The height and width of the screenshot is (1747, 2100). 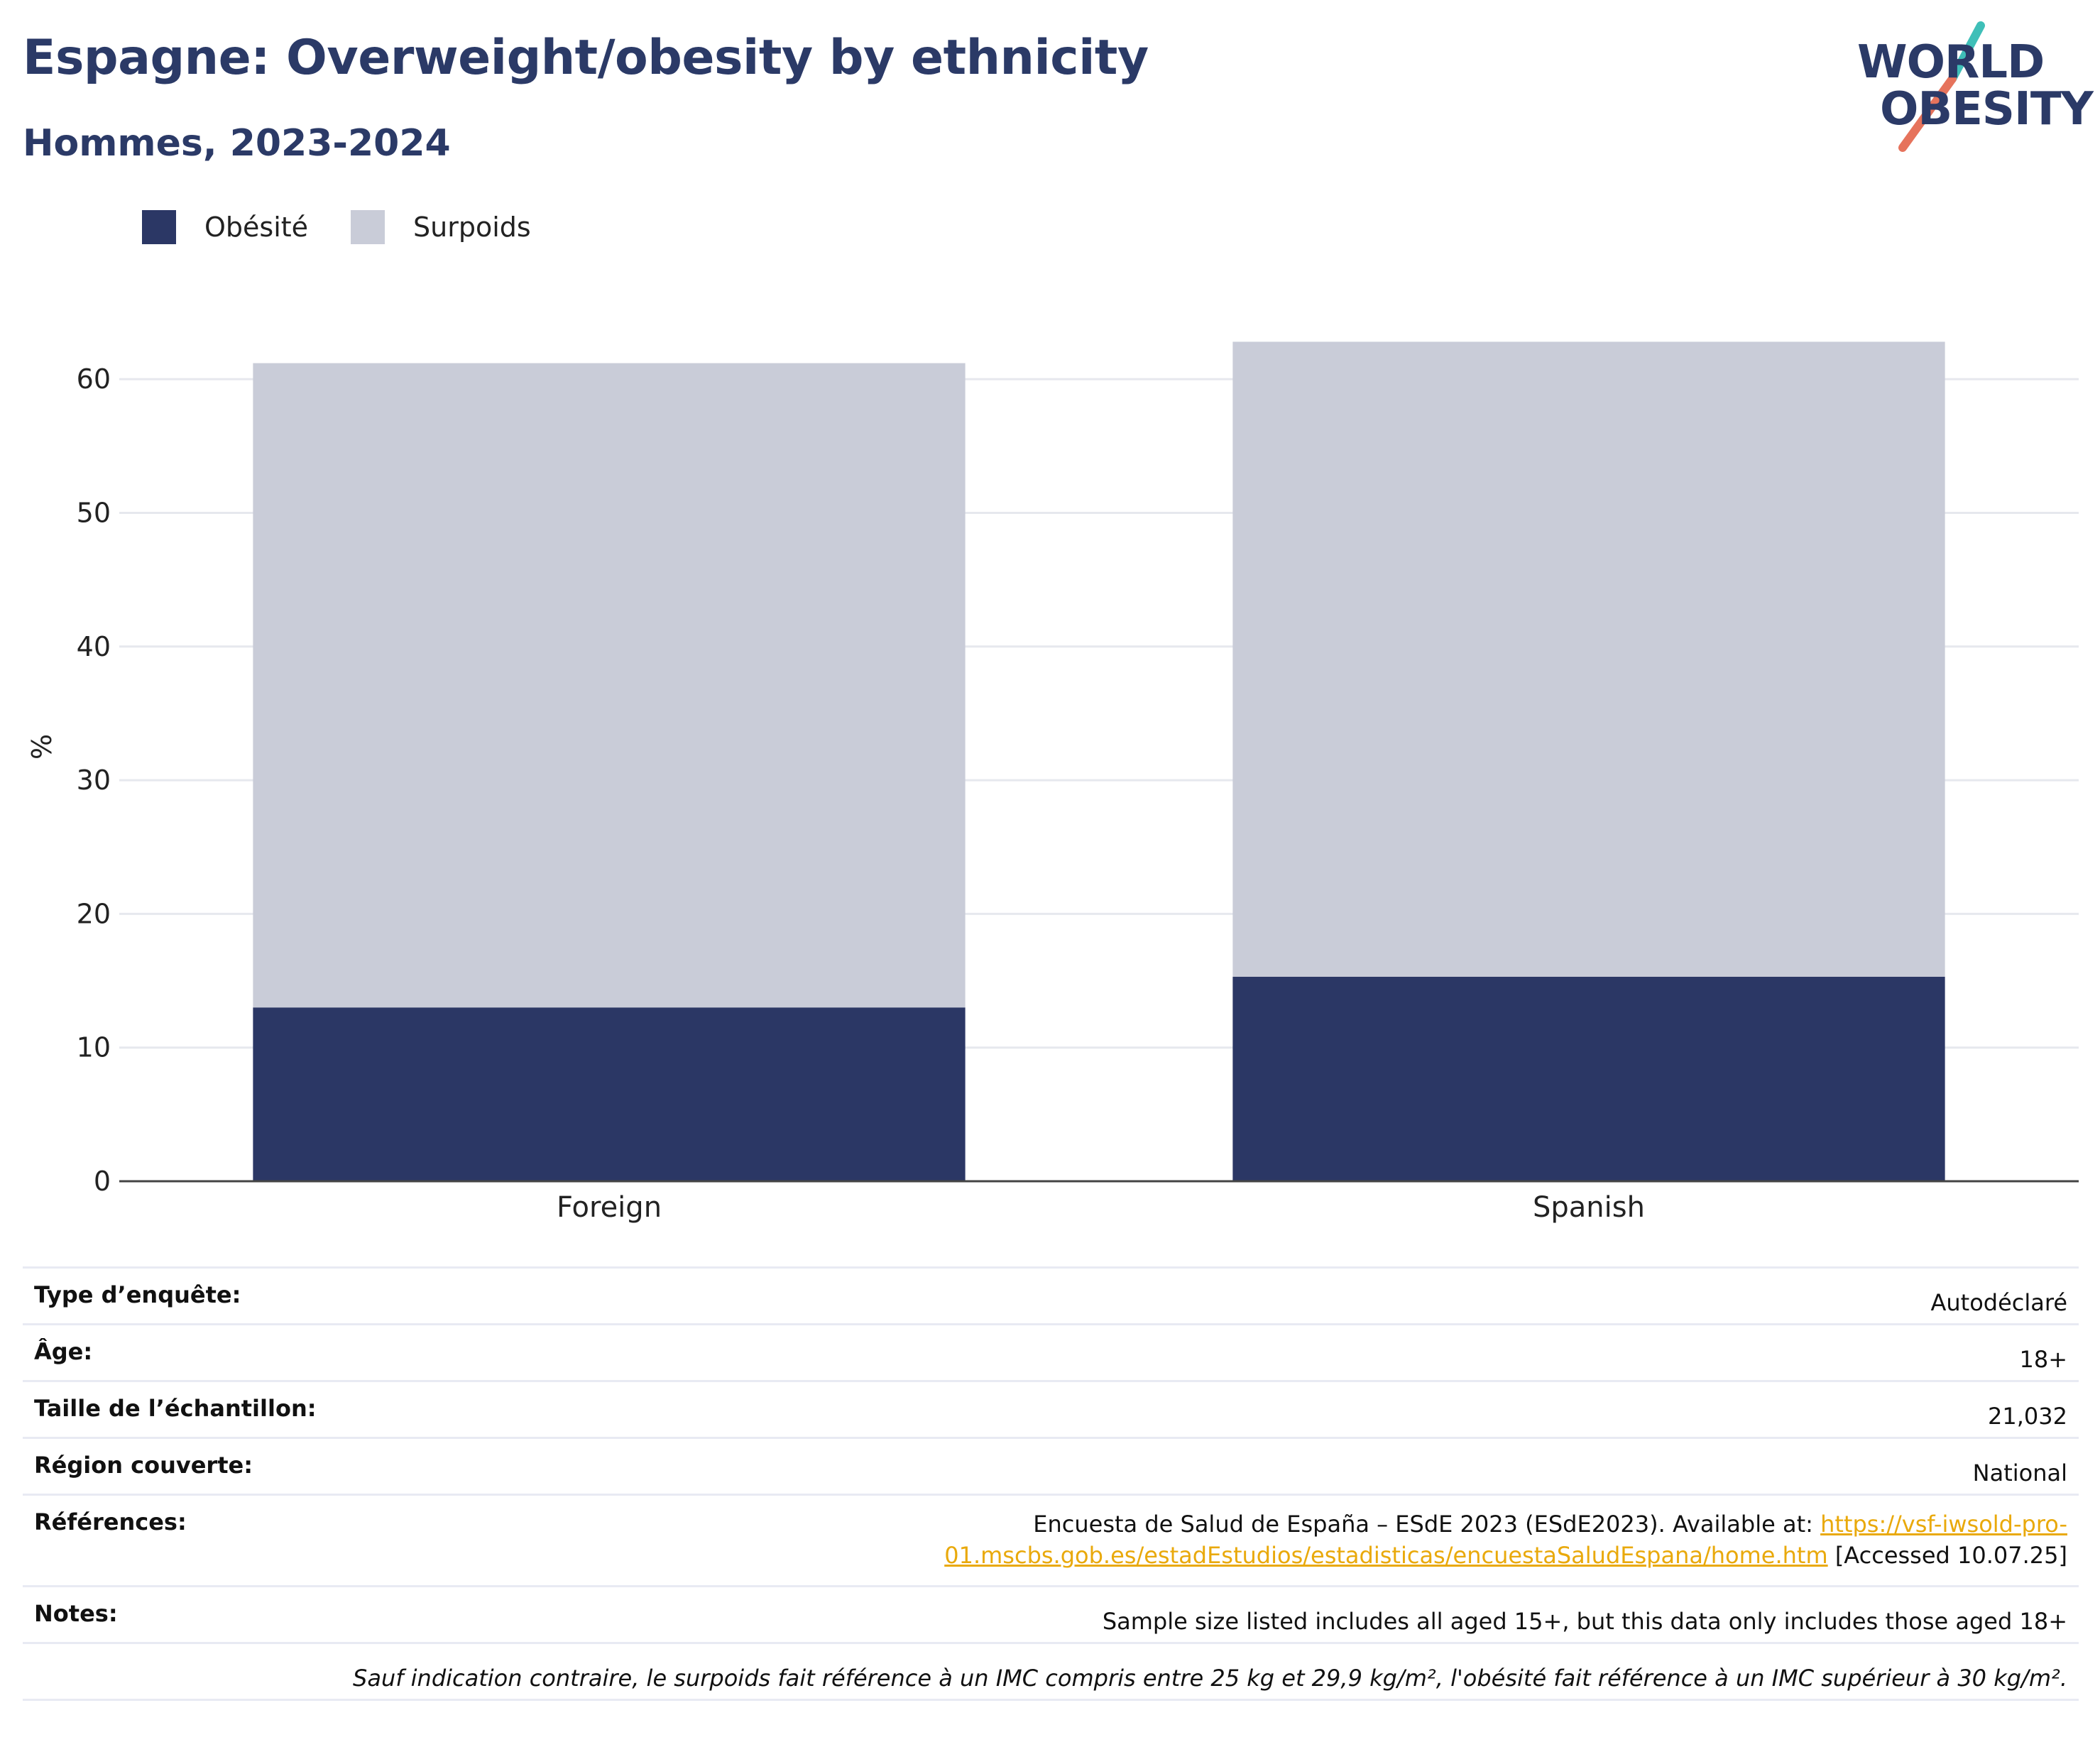 I want to click on legend-item-overweight: Surpoids, so click(x=441, y=227).